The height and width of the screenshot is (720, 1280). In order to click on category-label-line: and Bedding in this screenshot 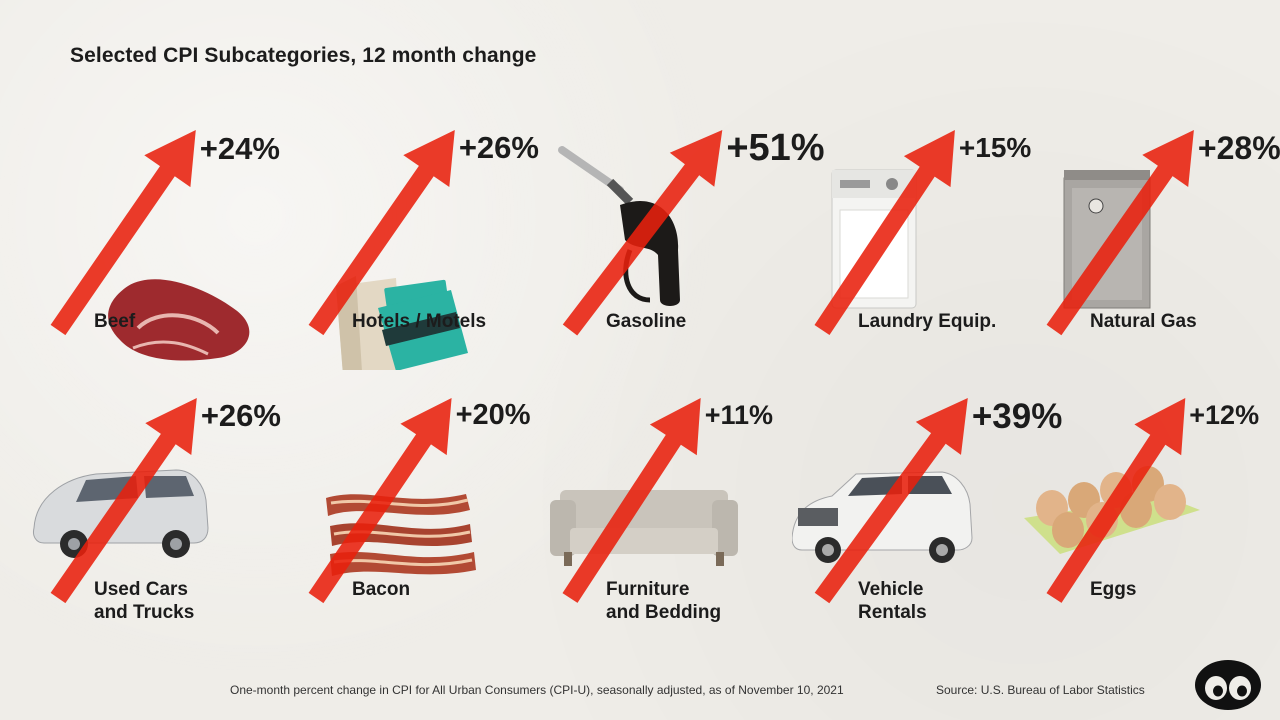, I will do `click(664, 612)`.